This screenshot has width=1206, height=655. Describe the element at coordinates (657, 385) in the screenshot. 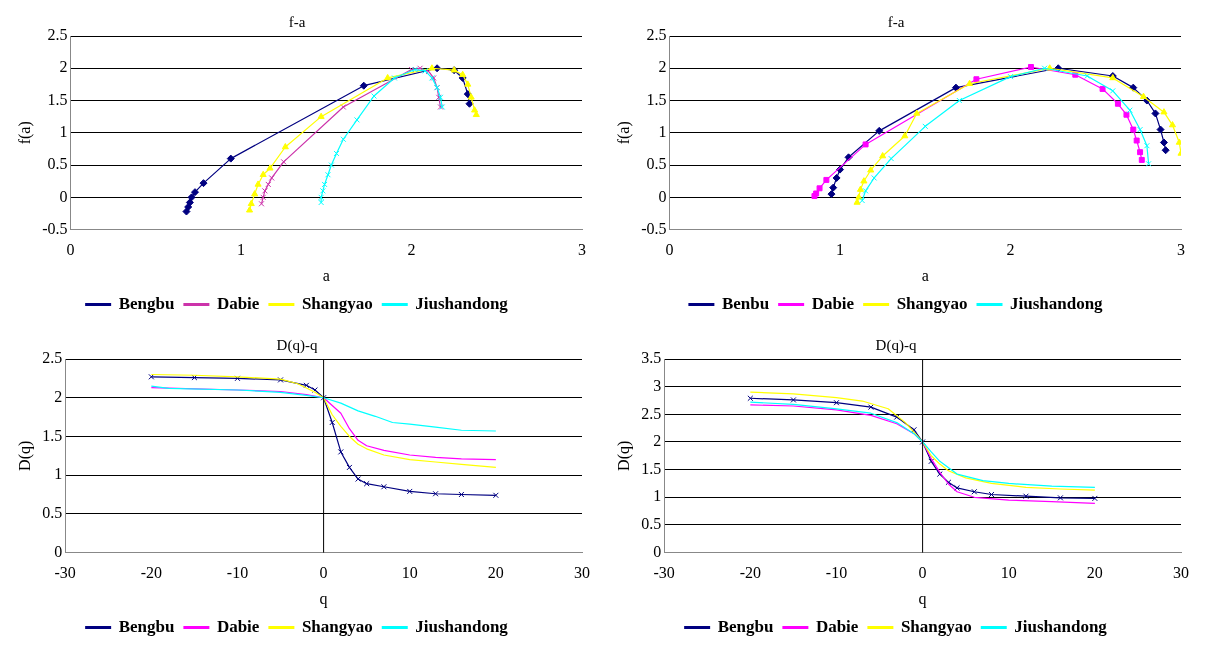

I see `y-tick-label: 3` at that location.